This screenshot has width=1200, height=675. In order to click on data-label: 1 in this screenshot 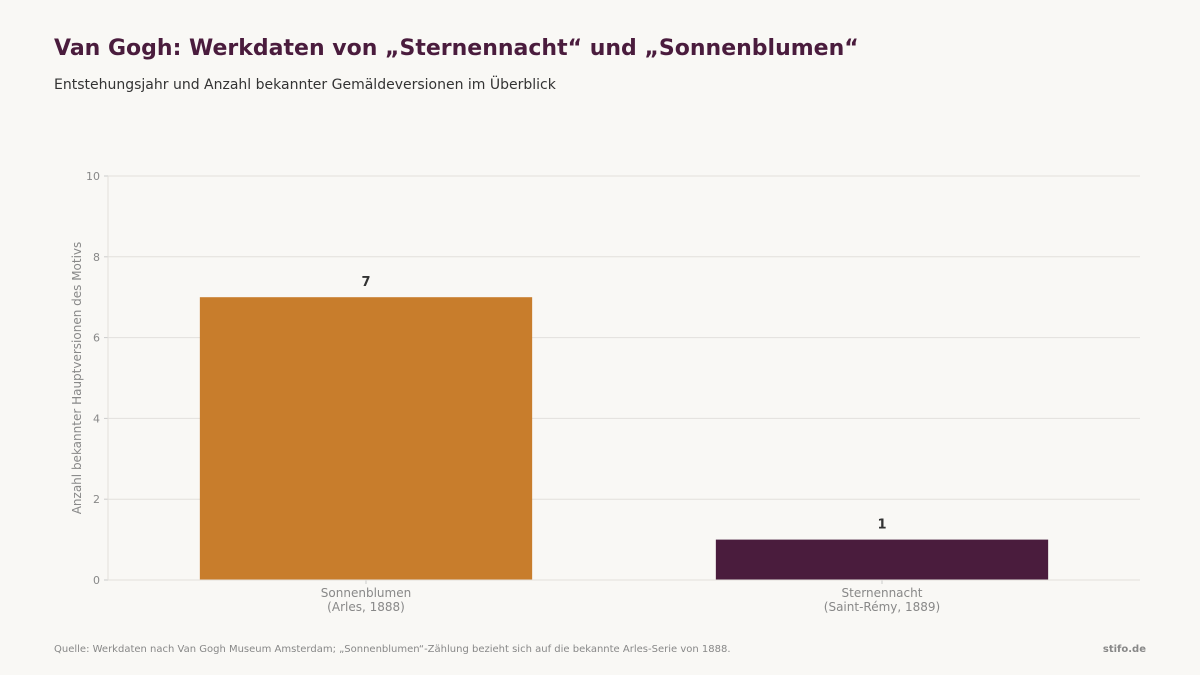, I will do `click(881, 525)`.